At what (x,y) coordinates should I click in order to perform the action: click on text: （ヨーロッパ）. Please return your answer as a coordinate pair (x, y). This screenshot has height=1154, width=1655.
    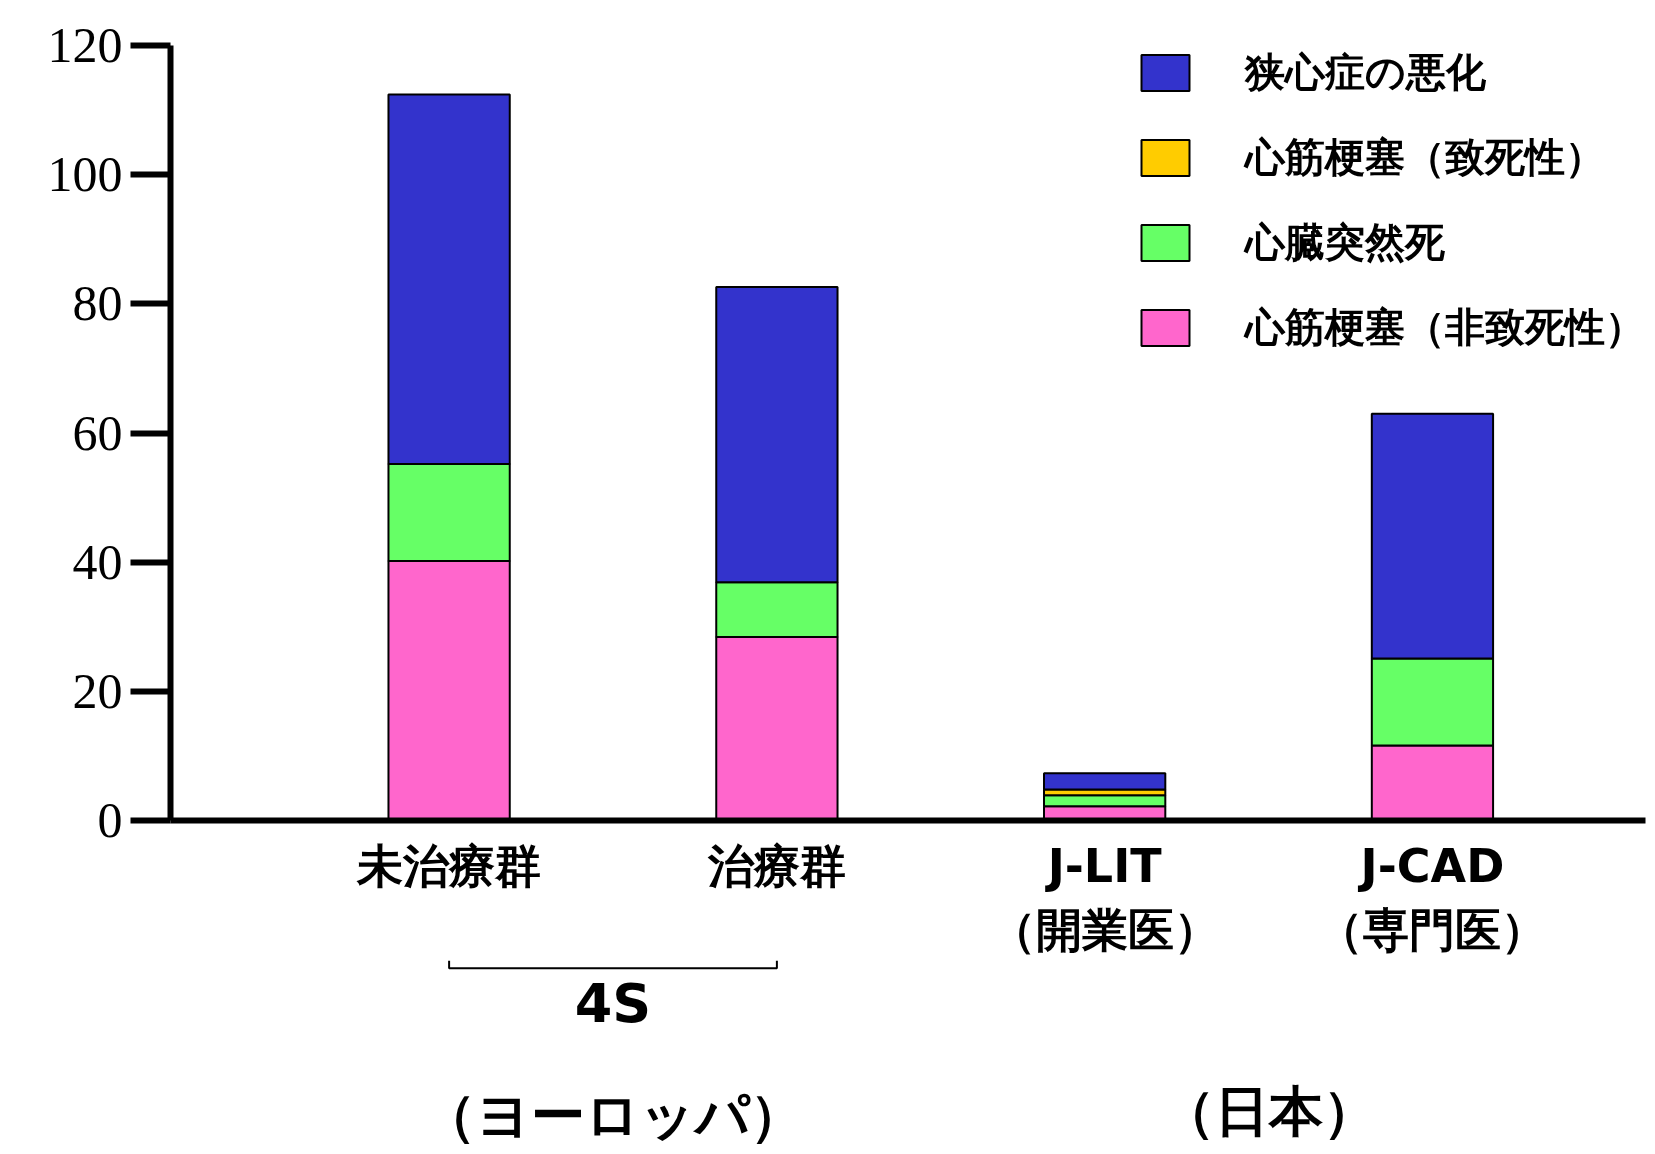
    Looking at the image, I should click on (613, 1116).